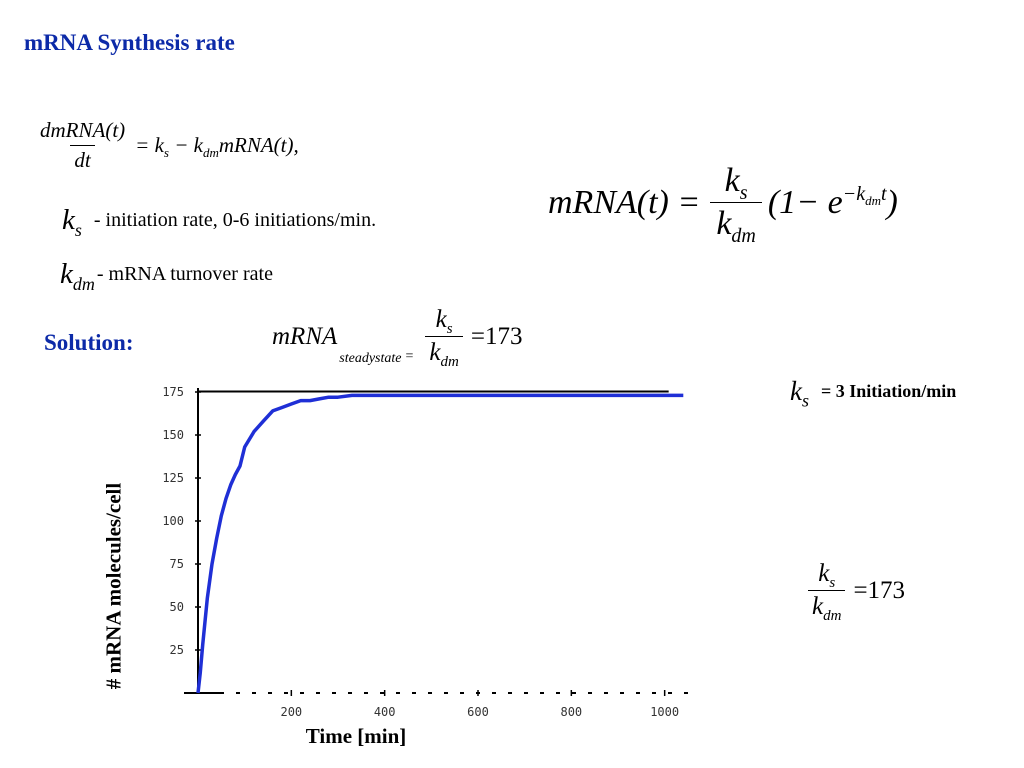 The width and height of the screenshot is (1024, 768). Describe the element at coordinates (184, 274) in the screenshot. I see `kdm-description: - mRNA turnover rate` at that location.